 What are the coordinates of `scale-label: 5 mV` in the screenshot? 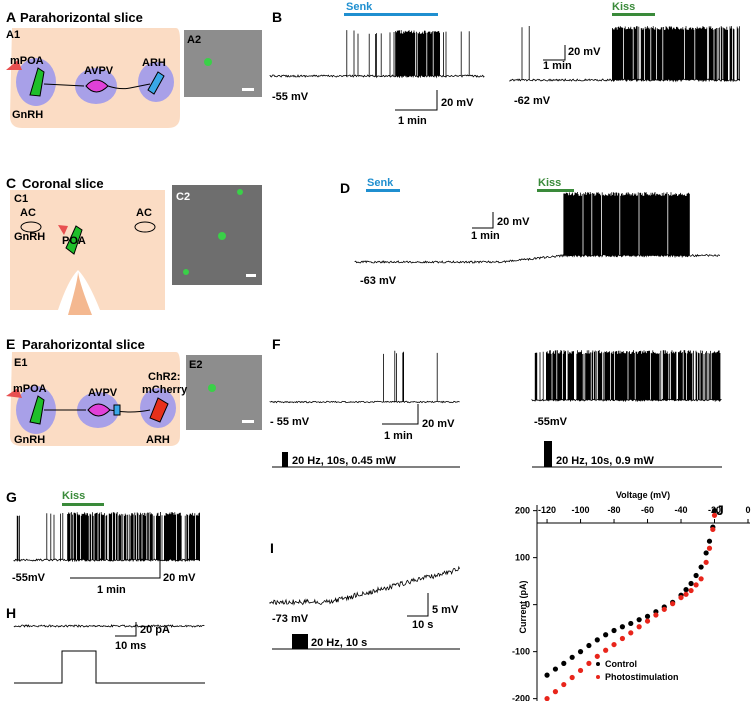 It's located at (445, 610).